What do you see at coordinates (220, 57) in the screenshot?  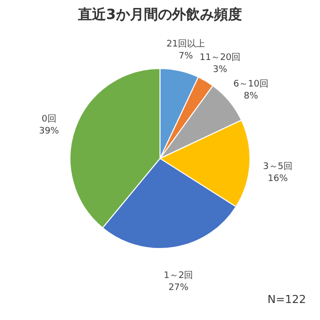 I see `slice-label: 11～20回` at bounding box center [220, 57].